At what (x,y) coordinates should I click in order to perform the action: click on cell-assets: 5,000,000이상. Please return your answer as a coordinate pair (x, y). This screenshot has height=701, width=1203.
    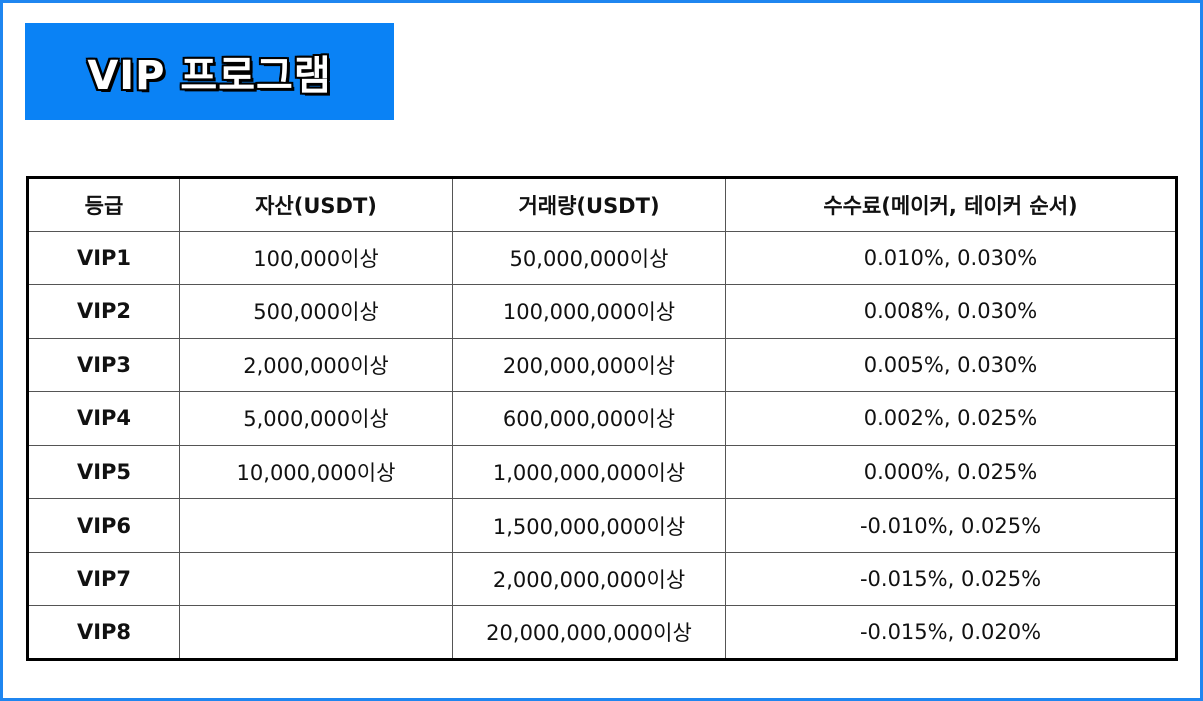
    Looking at the image, I should click on (316, 418).